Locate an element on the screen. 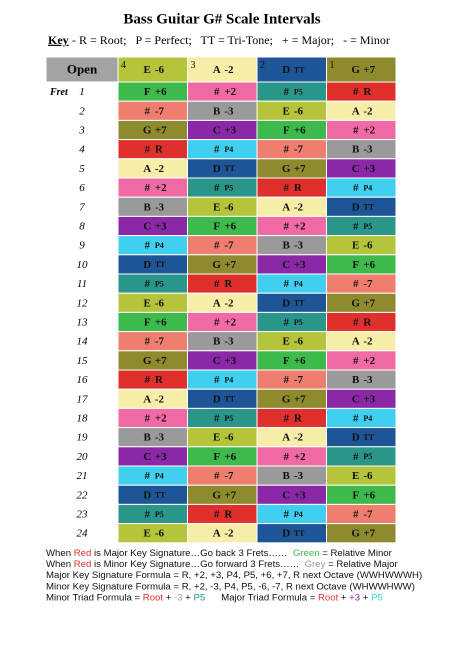 The width and height of the screenshot is (474, 669). interval: +7 is located at coordinates (369, 303).